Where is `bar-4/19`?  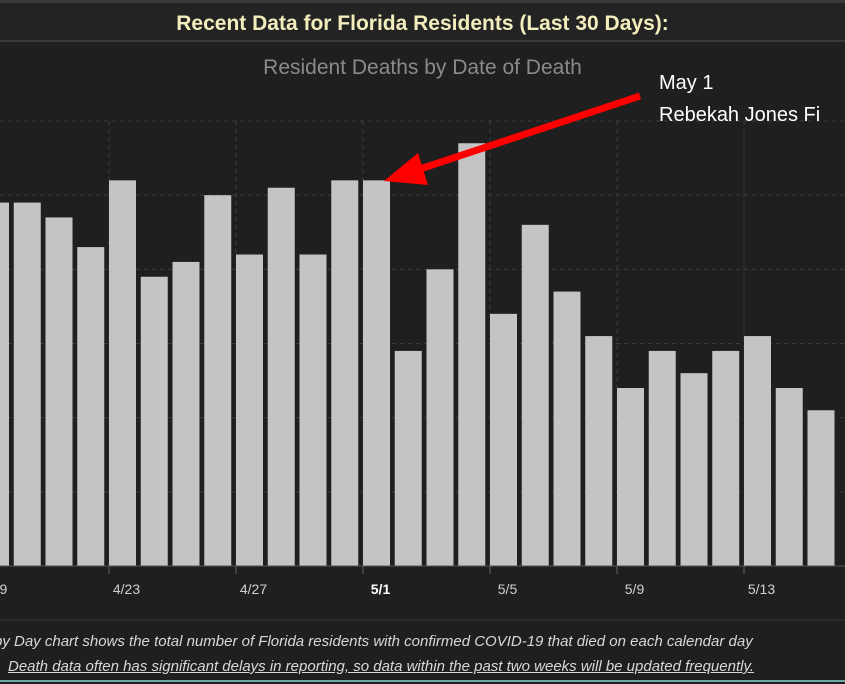 bar-4/19 is located at coordinates (4, 384).